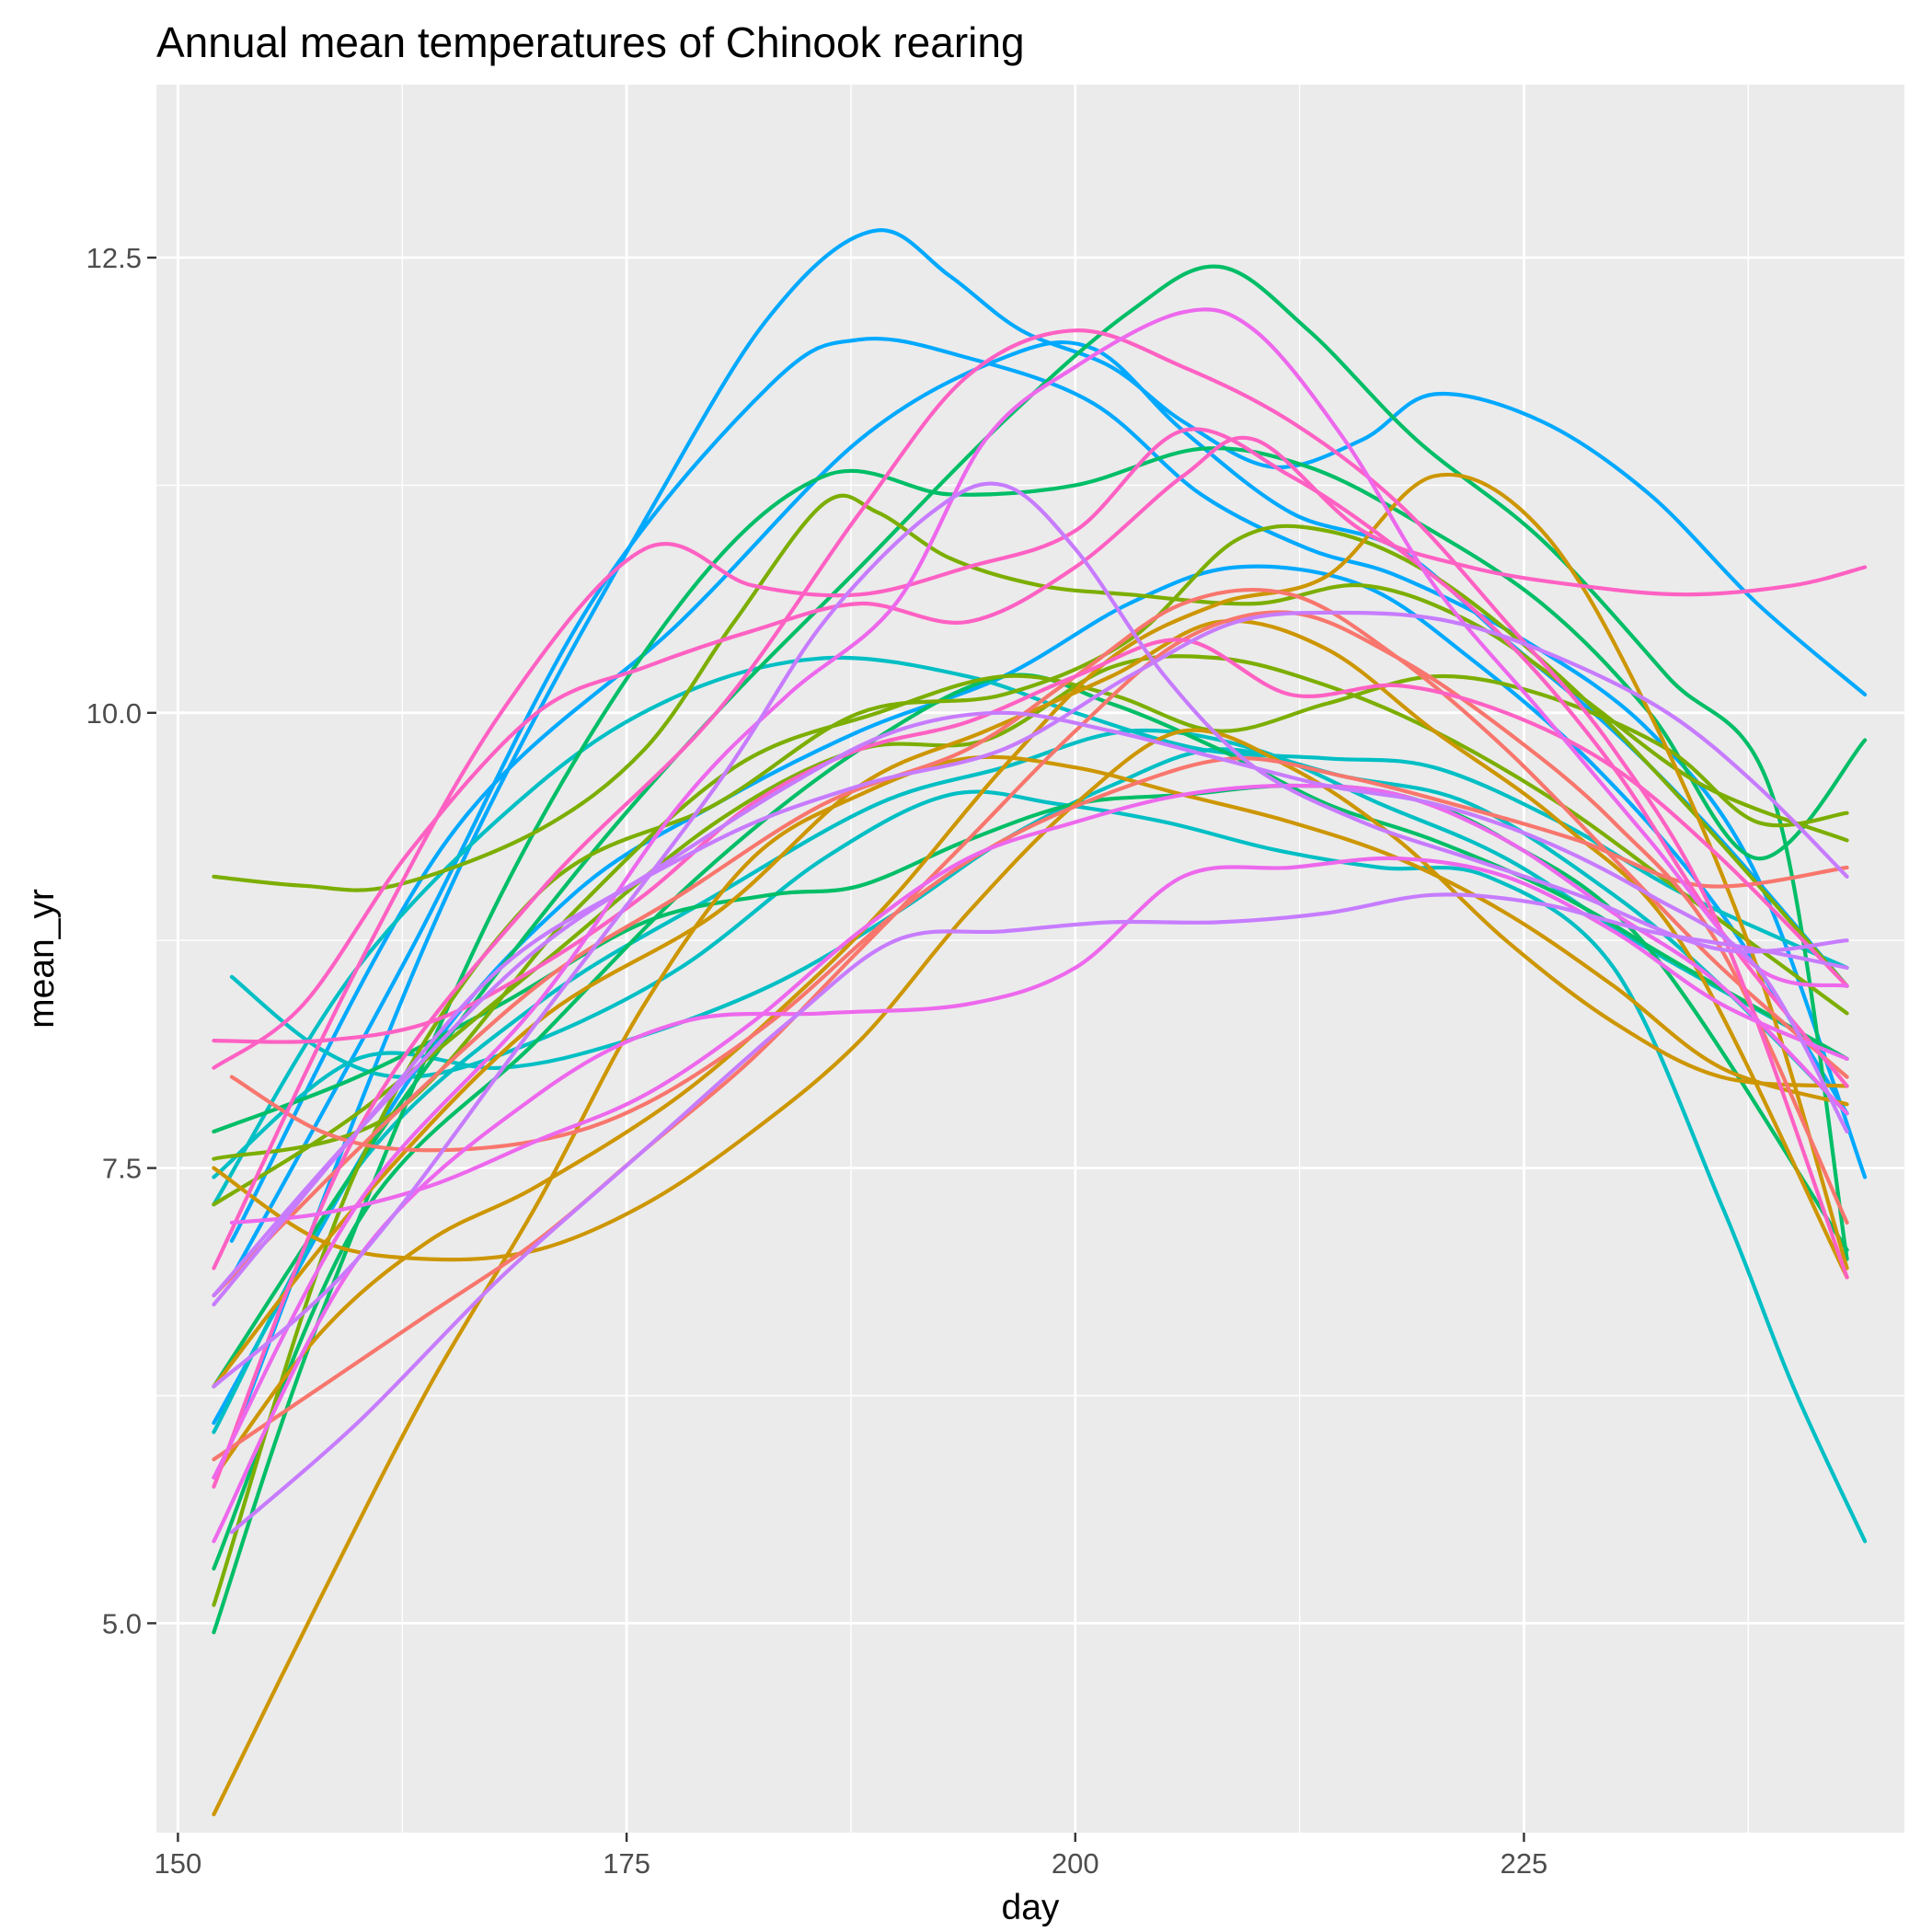 The height and width of the screenshot is (1932, 1932). Describe the element at coordinates (122, 1623) in the screenshot. I see `y-tick-label: 5.0` at that location.